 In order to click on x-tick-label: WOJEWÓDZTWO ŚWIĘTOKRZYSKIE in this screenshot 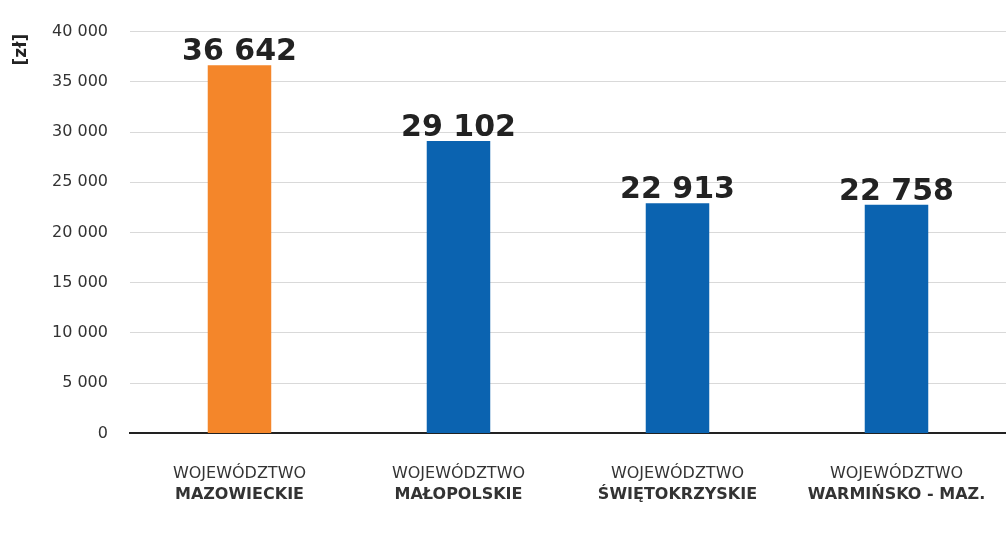, I will do `click(677, 482)`.